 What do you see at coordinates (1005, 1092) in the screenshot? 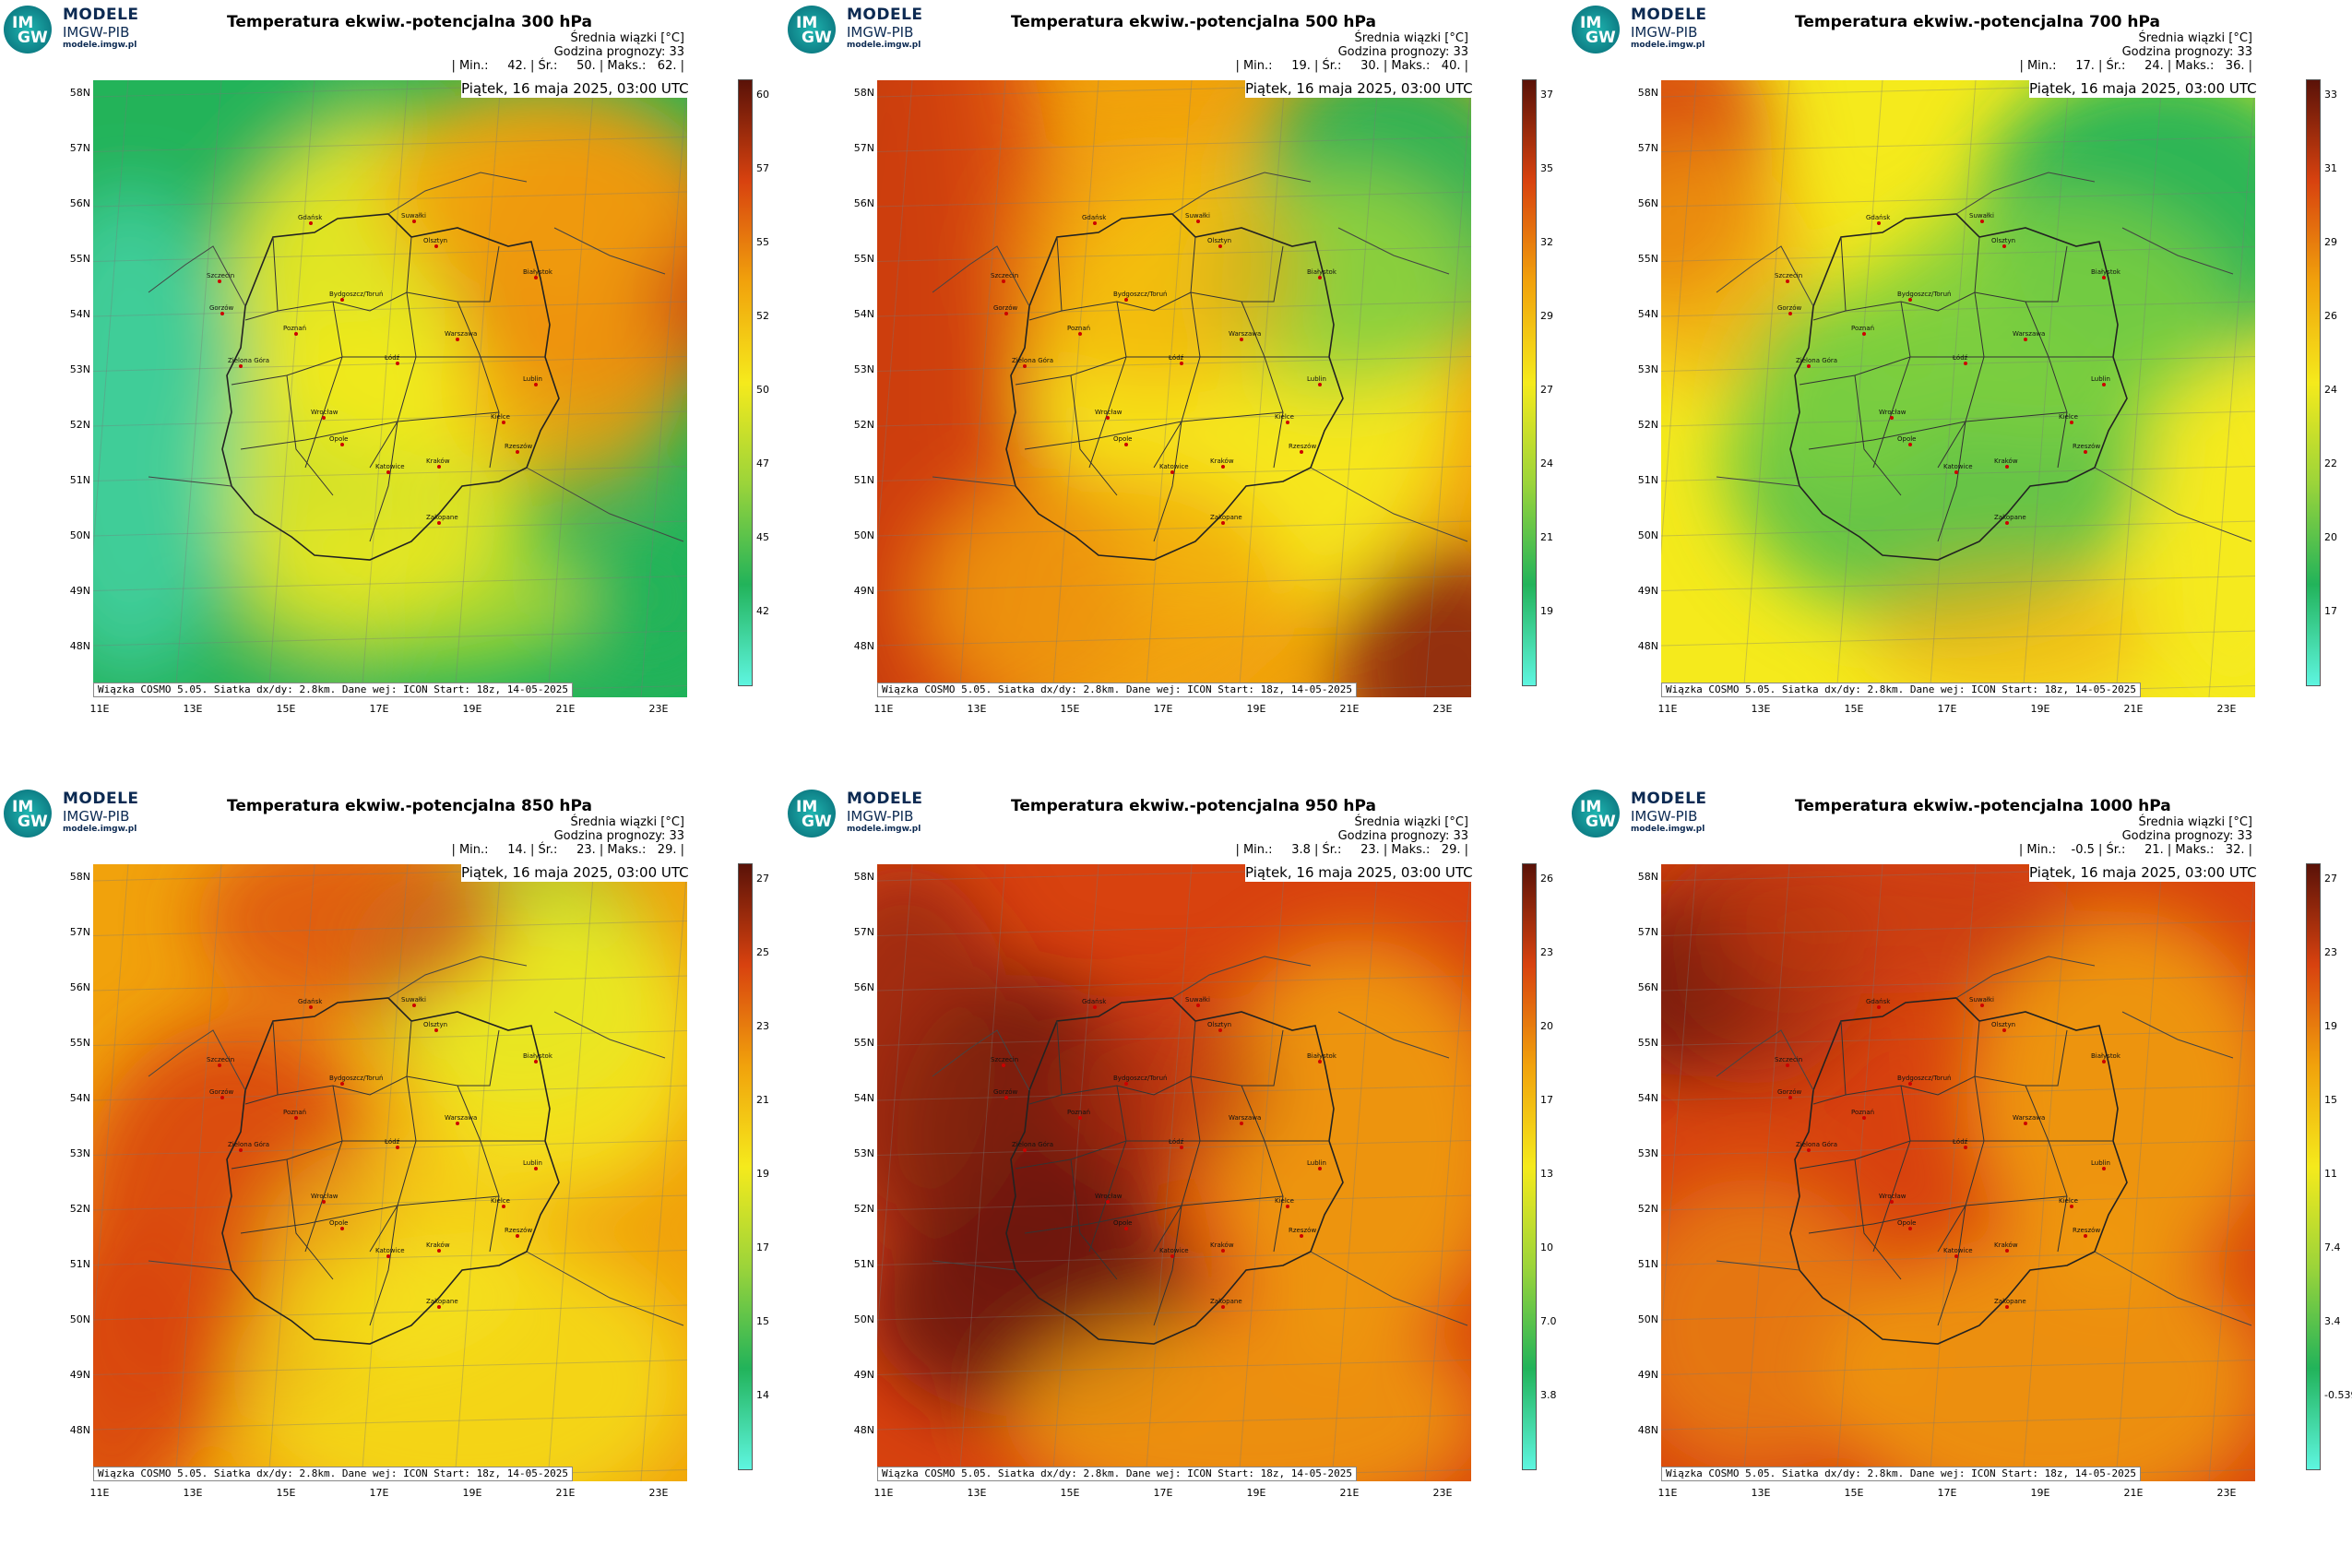
I see `city-label: Gorzów` at bounding box center [1005, 1092].